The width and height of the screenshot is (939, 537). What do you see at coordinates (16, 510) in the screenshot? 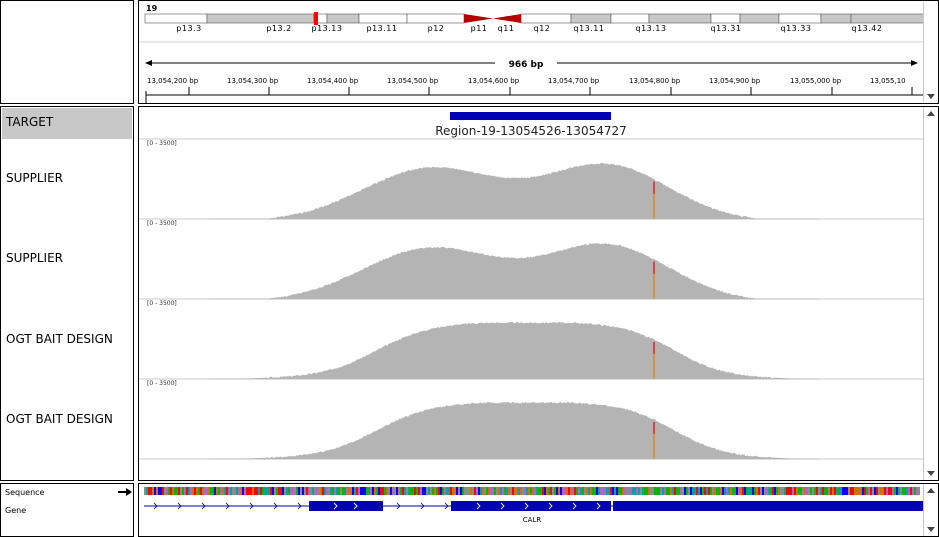
I see `gene-track-label: Gene` at bounding box center [16, 510].